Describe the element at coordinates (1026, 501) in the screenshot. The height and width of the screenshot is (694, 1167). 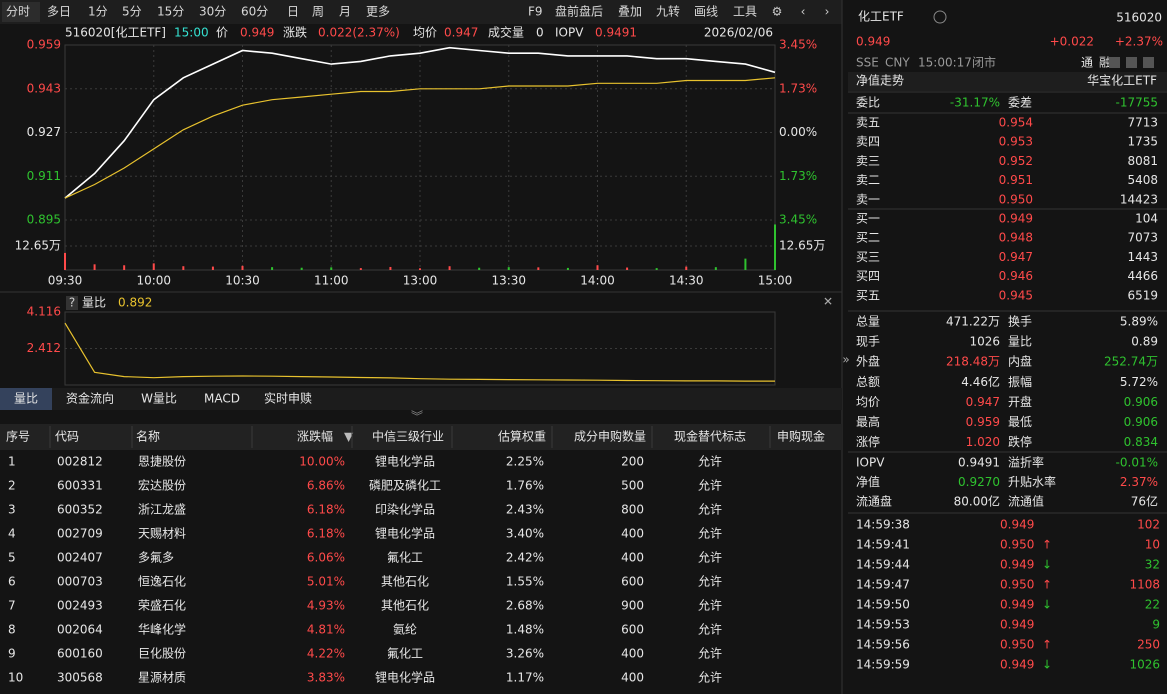
I see `stat-label: 流通值` at that location.